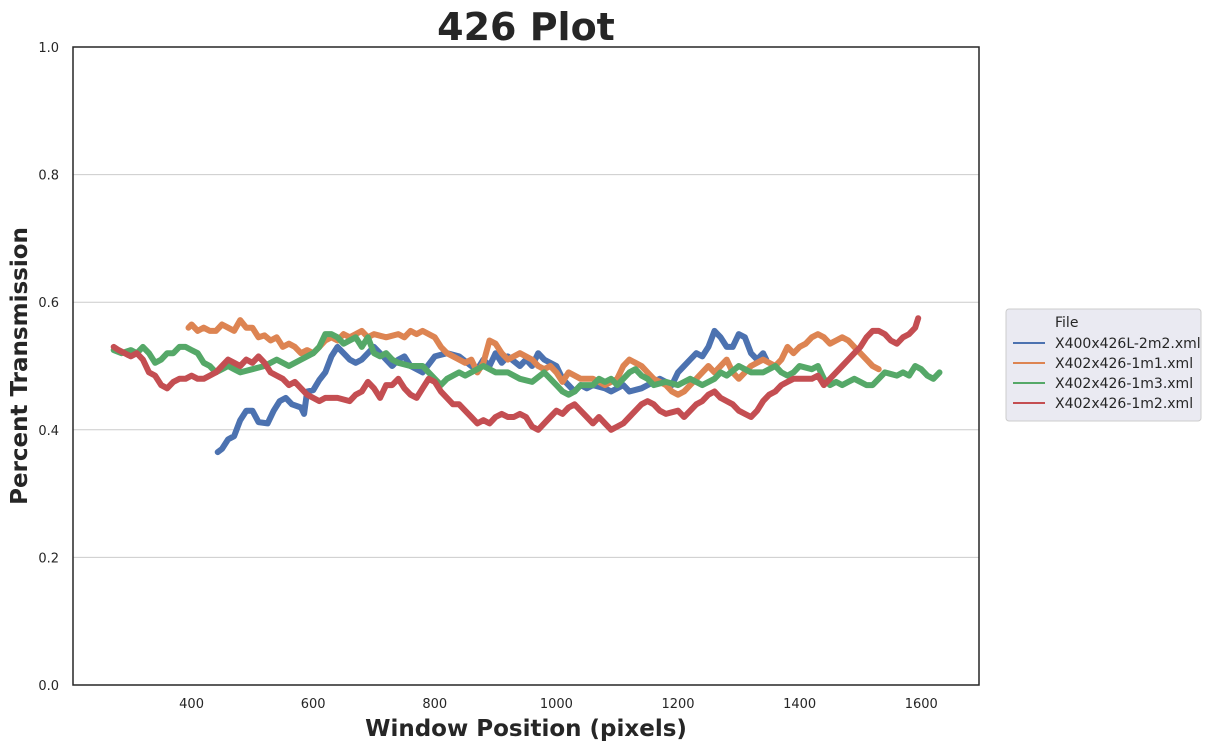 The image size is (1210, 750). What do you see at coordinates (799, 704) in the screenshot?
I see `x-tick-label: 1400` at bounding box center [799, 704].